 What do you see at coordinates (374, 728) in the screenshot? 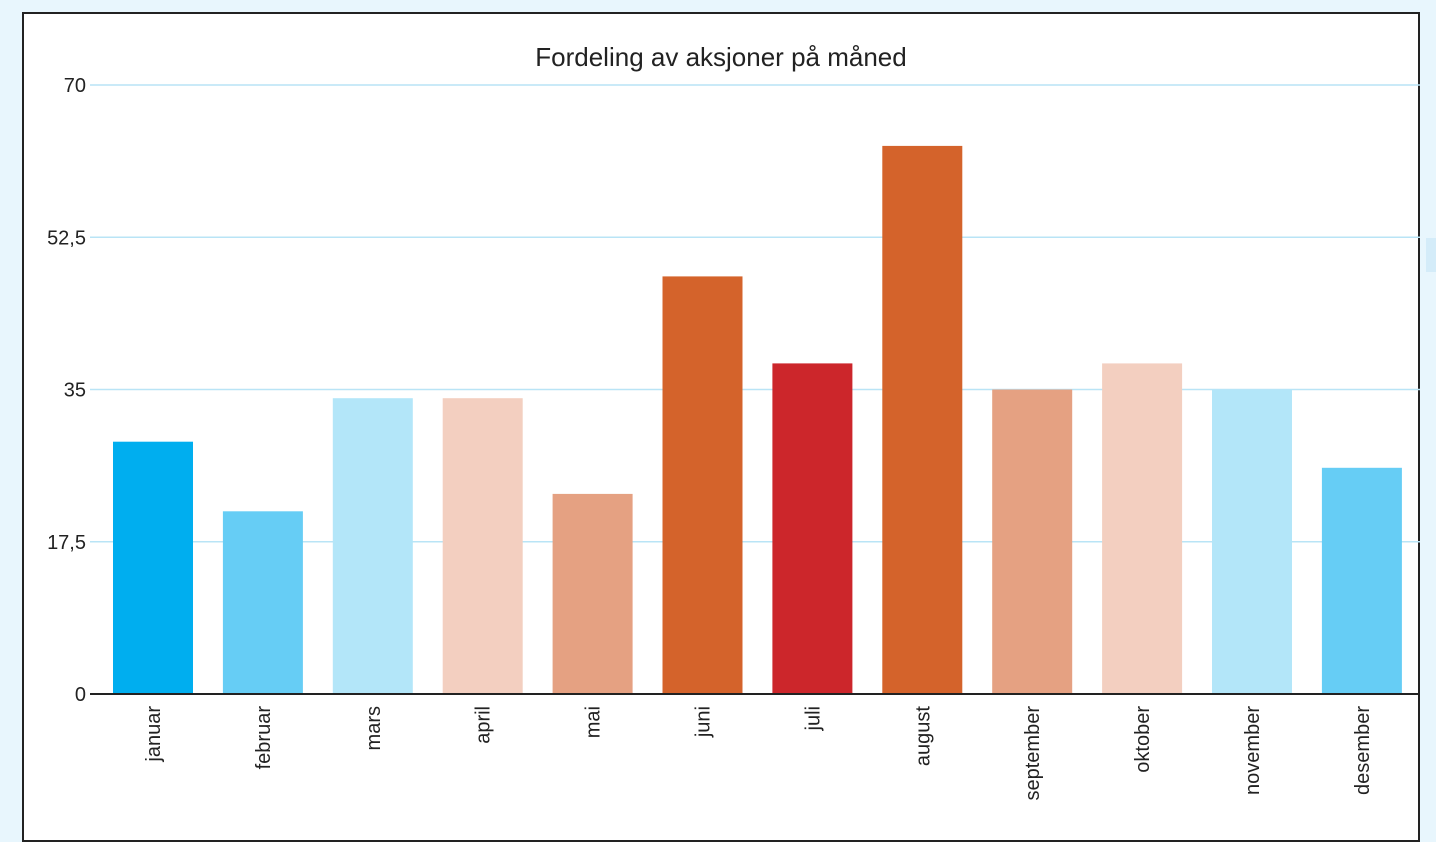
I see `x-tick-label-mars: mars` at bounding box center [374, 728].